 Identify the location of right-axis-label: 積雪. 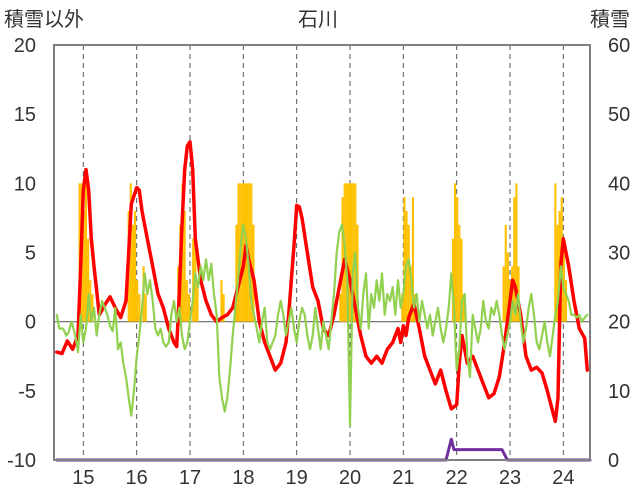
(610, 19).